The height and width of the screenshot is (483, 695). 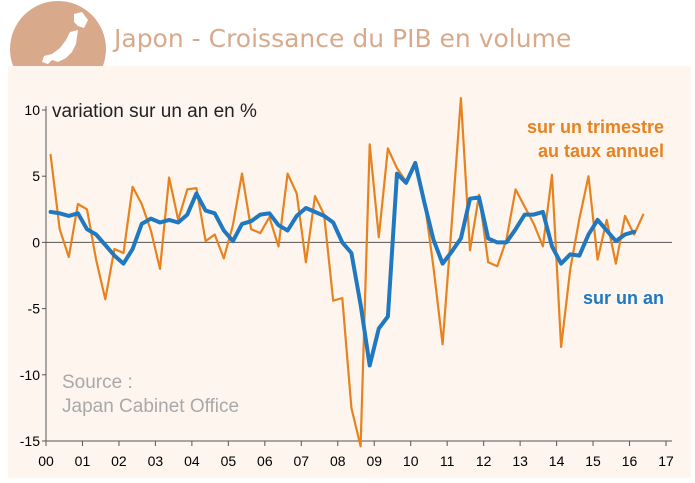 I want to click on source-line1: Source :, so click(x=97, y=382).